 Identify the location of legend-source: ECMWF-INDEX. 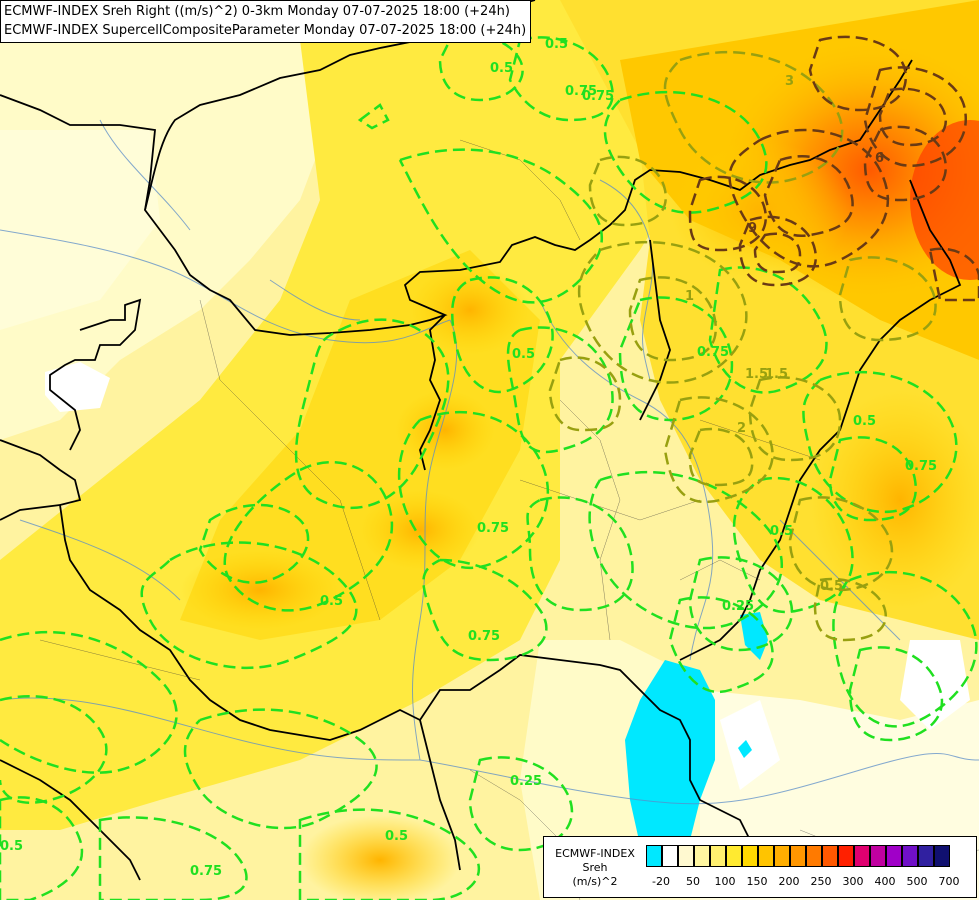
(595, 853).